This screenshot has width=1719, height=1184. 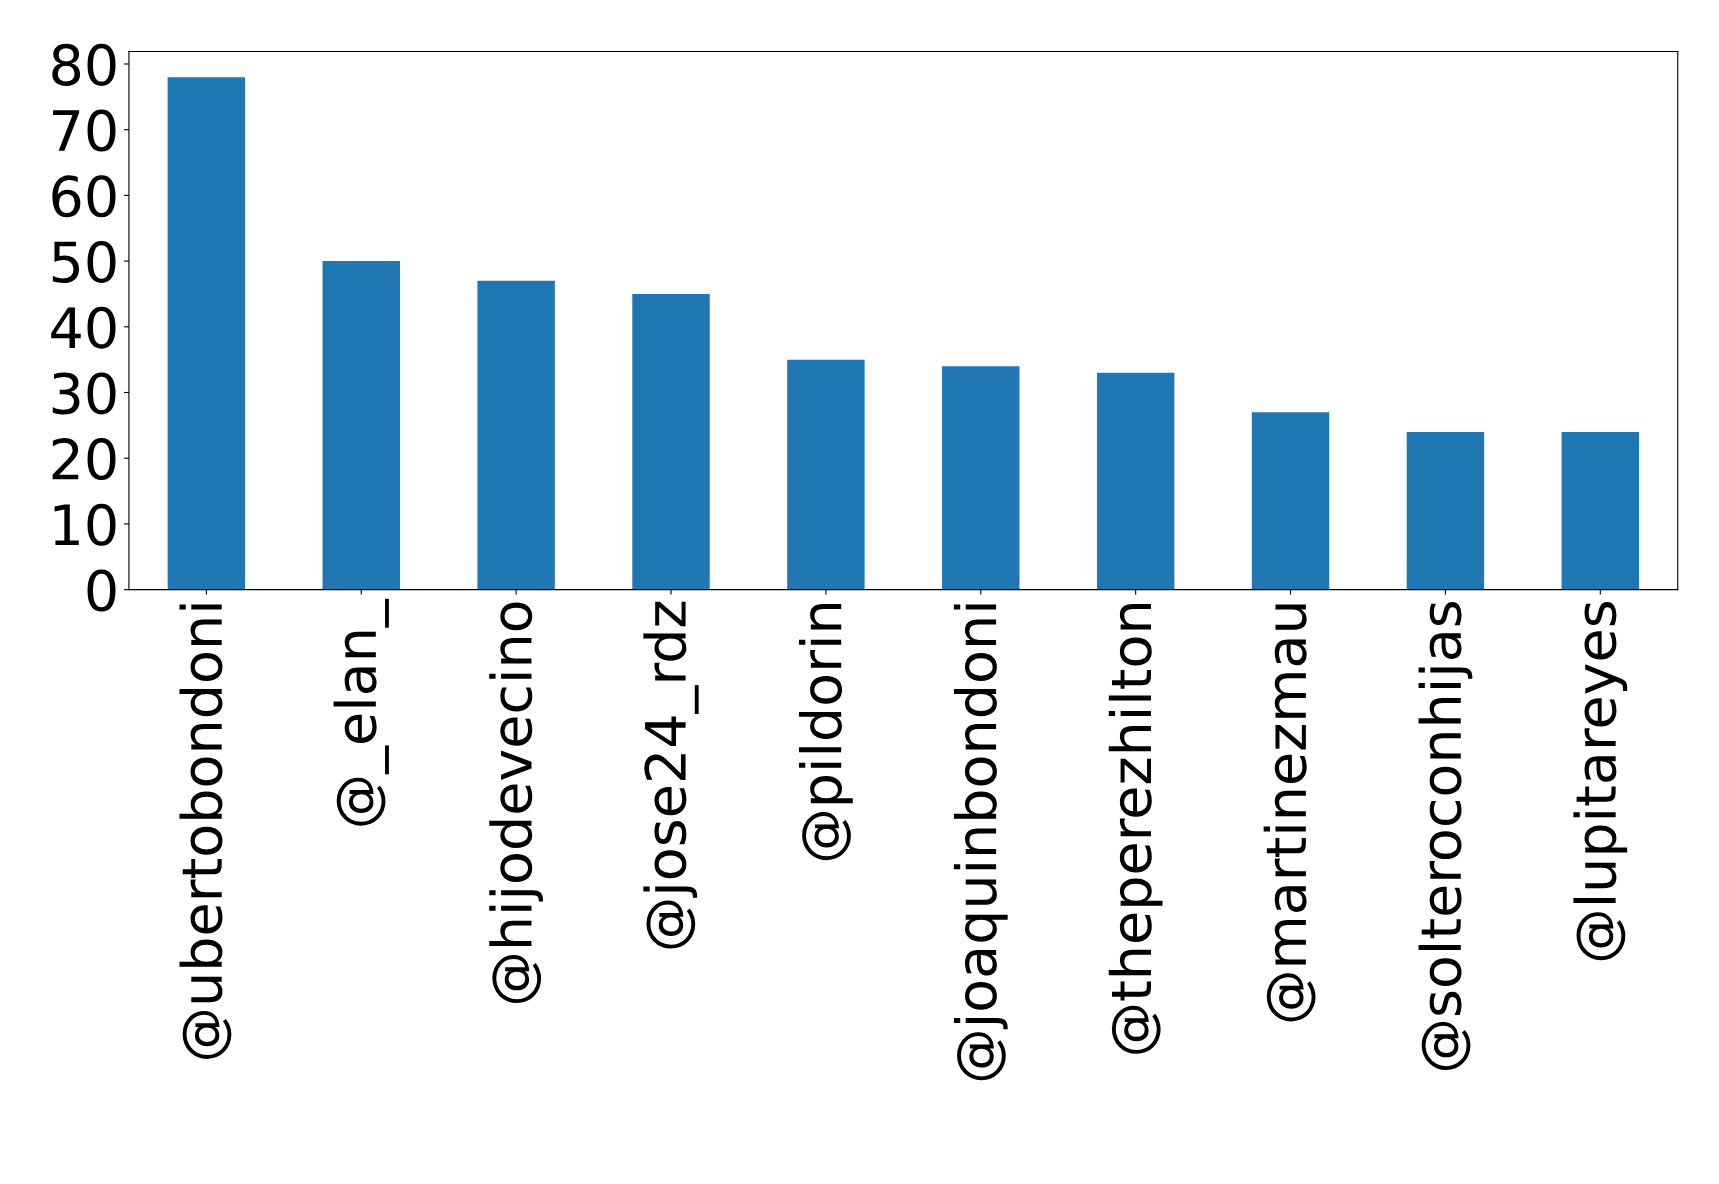 I want to click on y-tick-label: 10, so click(x=85, y=524).